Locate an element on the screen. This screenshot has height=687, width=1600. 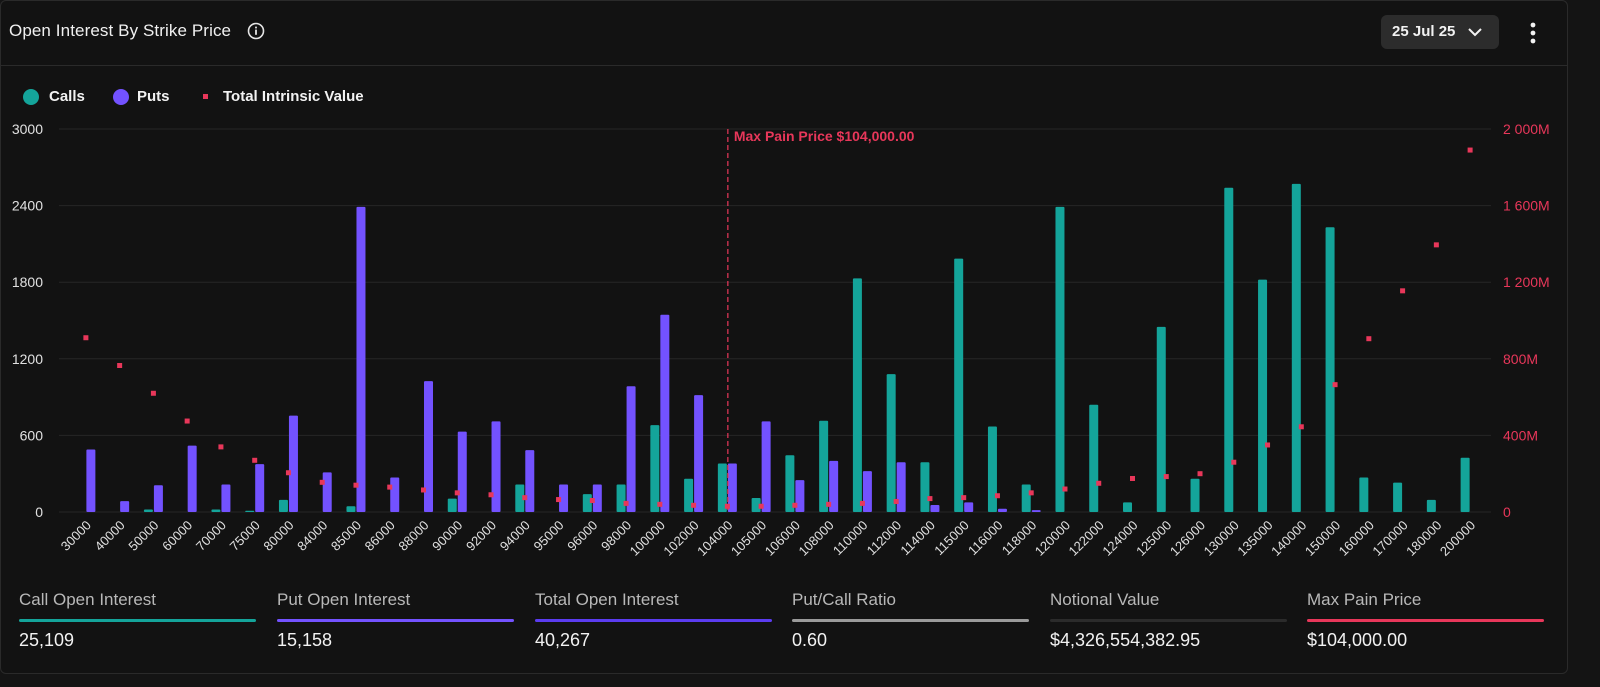
chart-title: Open Interest By Strike Price is located at coordinates (120, 30).